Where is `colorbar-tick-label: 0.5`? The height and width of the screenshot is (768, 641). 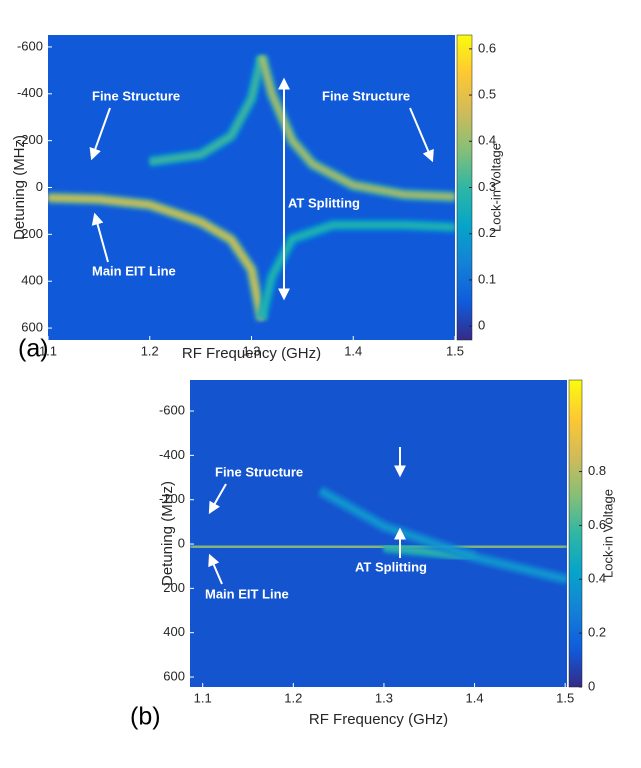 colorbar-tick-label: 0.5 is located at coordinates (487, 94).